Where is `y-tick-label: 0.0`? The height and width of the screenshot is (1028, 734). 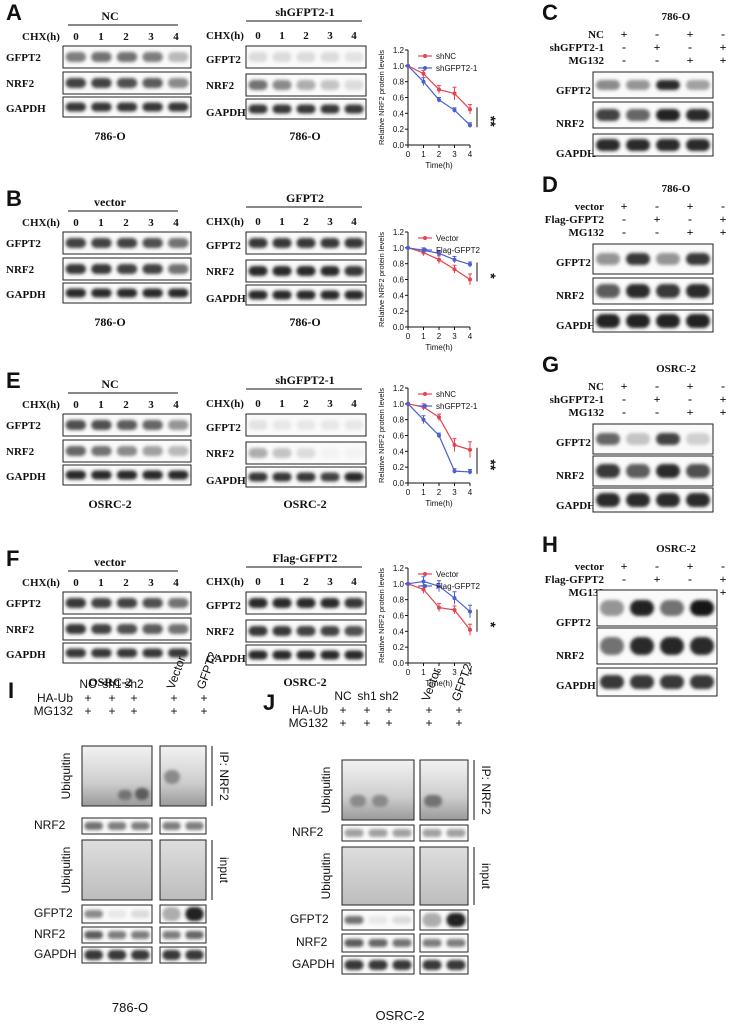
y-tick-label: 0.0 is located at coordinates (399, 483).